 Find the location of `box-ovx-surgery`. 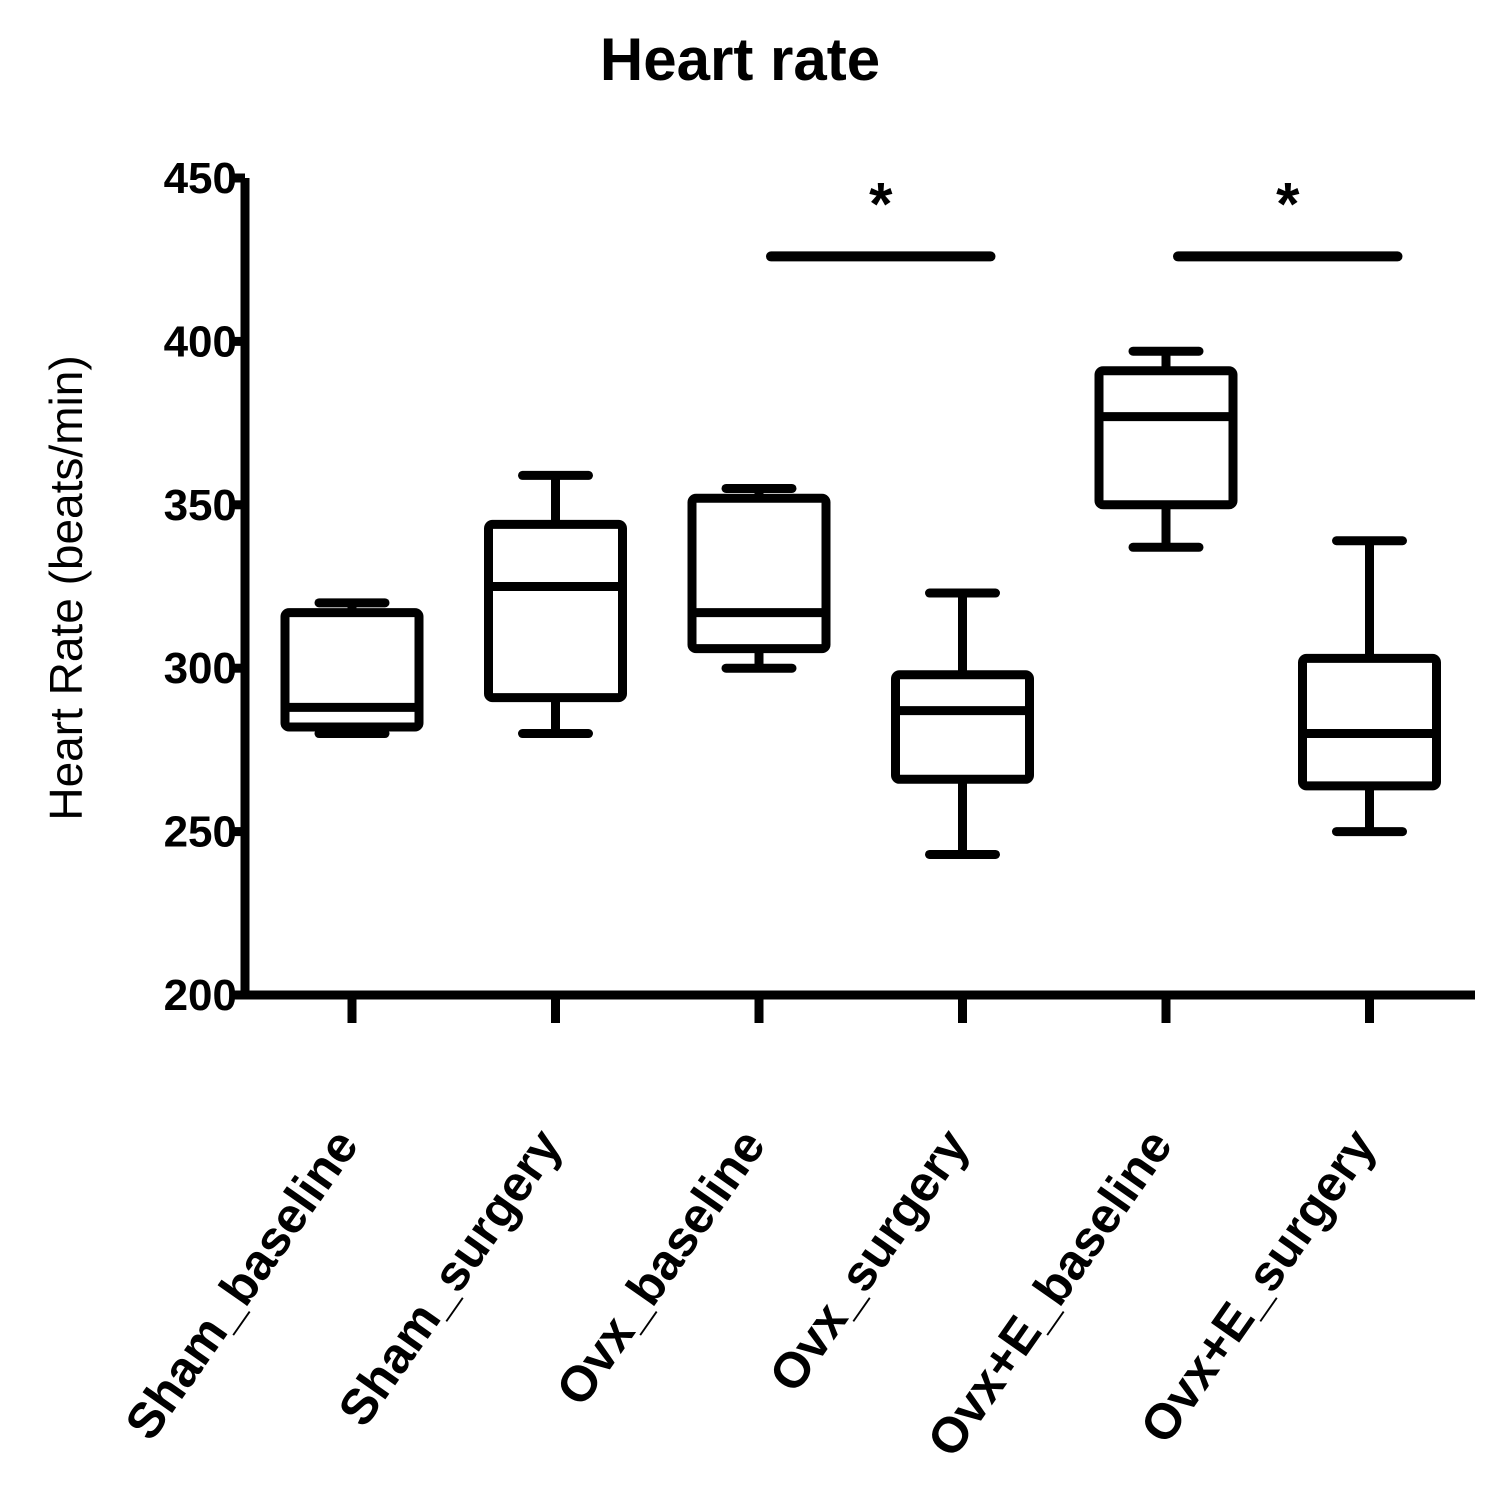

box-ovx-surgery is located at coordinates (962, 723).